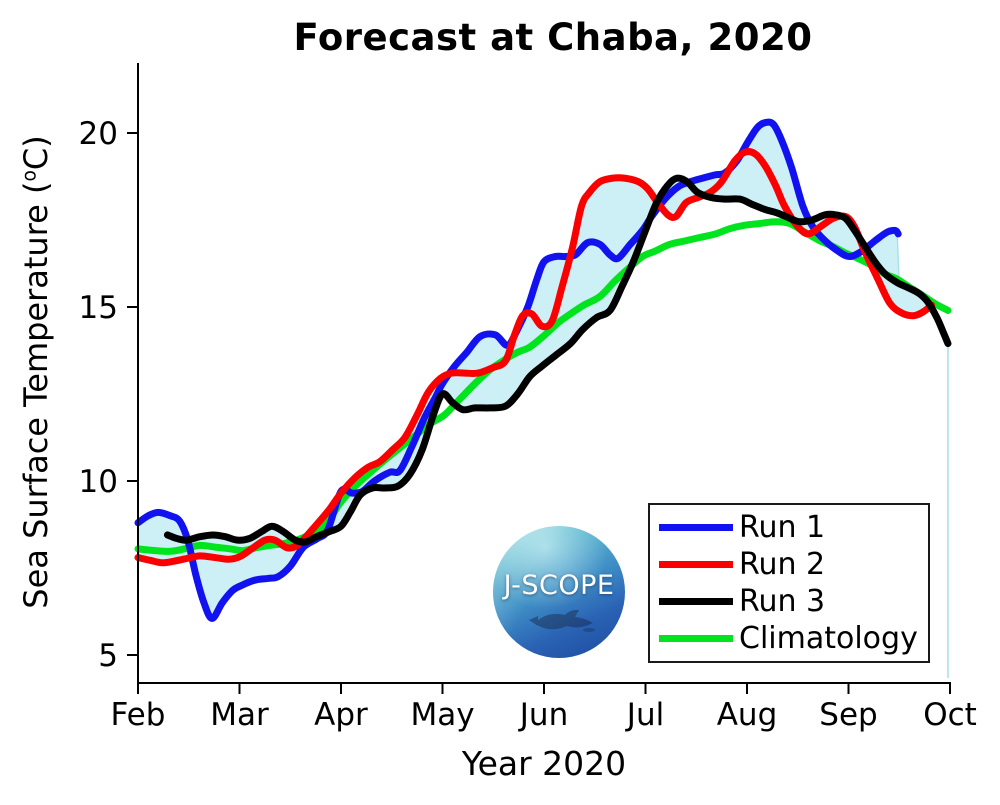  What do you see at coordinates (828, 638) in the screenshot?
I see `legend-label: Climatology` at bounding box center [828, 638].